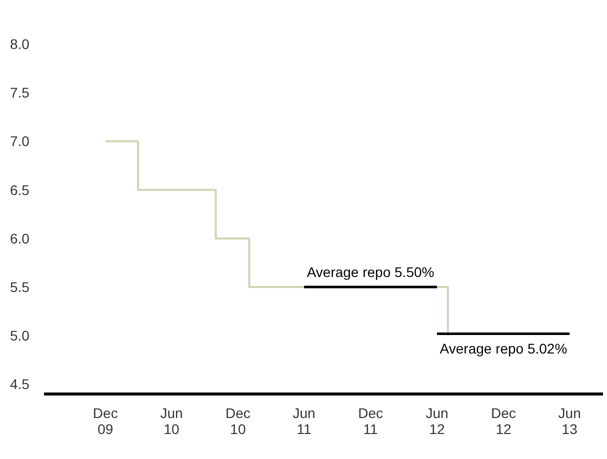 Image resolution: width=607 pixels, height=459 pixels. What do you see at coordinates (105, 421) in the screenshot?
I see `x-tick-label: Dec 09` at bounding box center [105, 421].